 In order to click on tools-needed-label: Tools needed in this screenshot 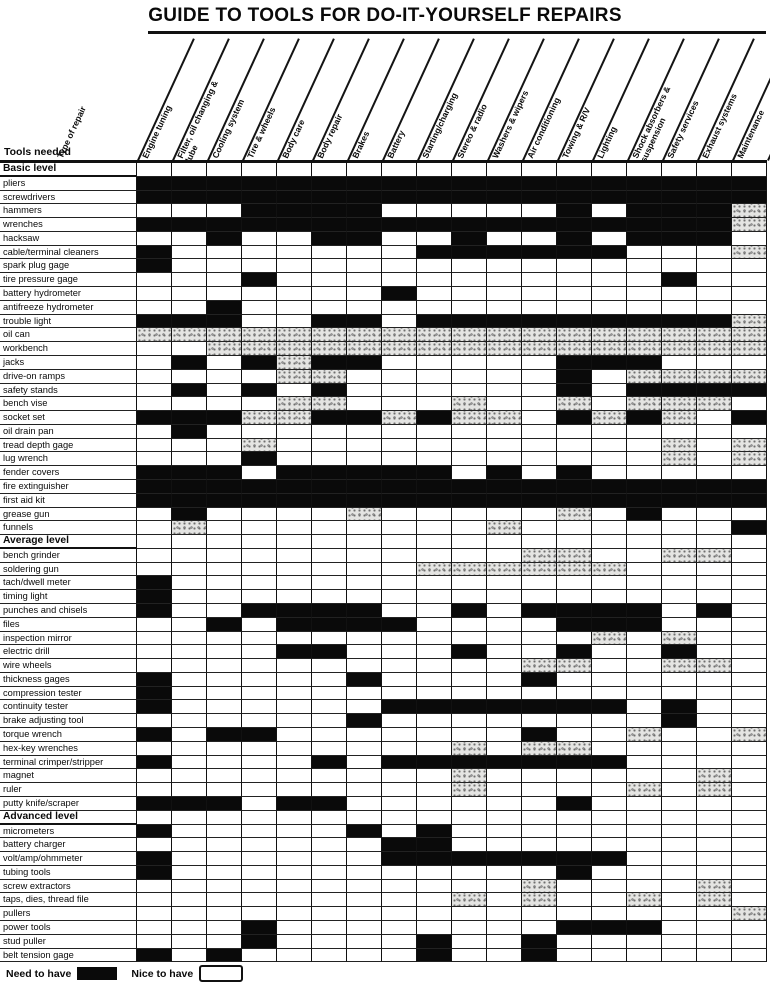, I will do `click(37, 152)`.